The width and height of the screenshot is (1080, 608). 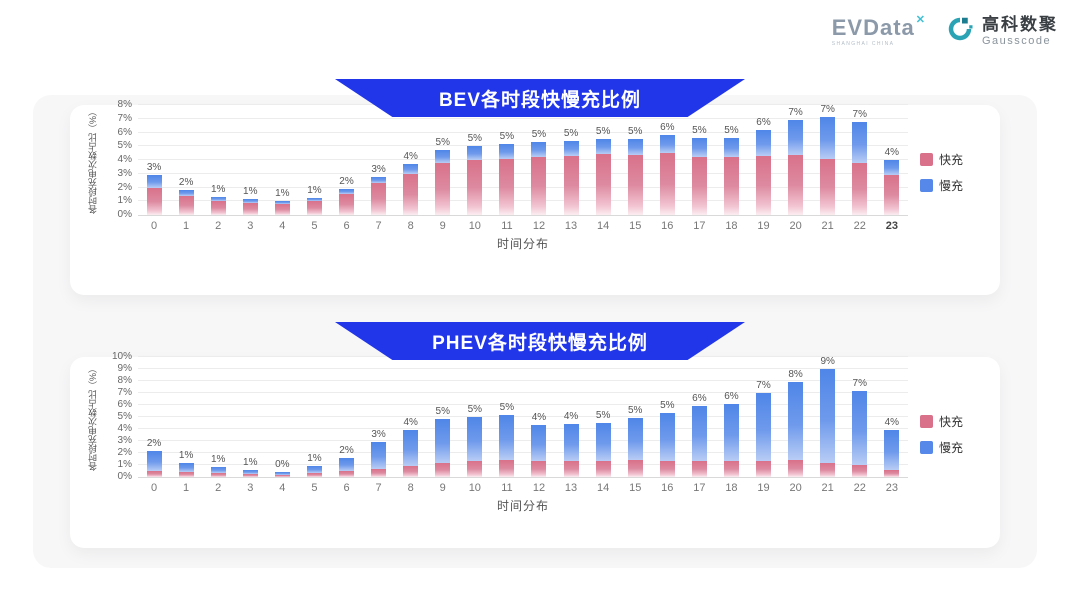 I want to click on gausscode-logo-en: Gausscode, so click(x=1017, y=40).